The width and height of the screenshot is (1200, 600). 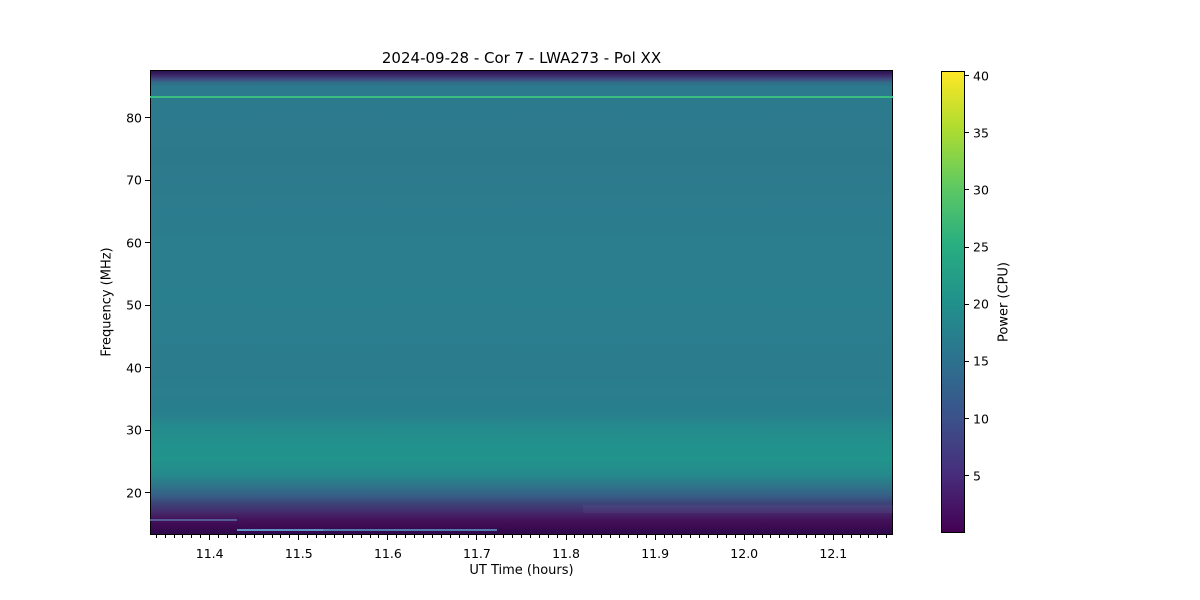 I want to click on colorbar-label: Power (CPU), so click(x=1004, y=302).